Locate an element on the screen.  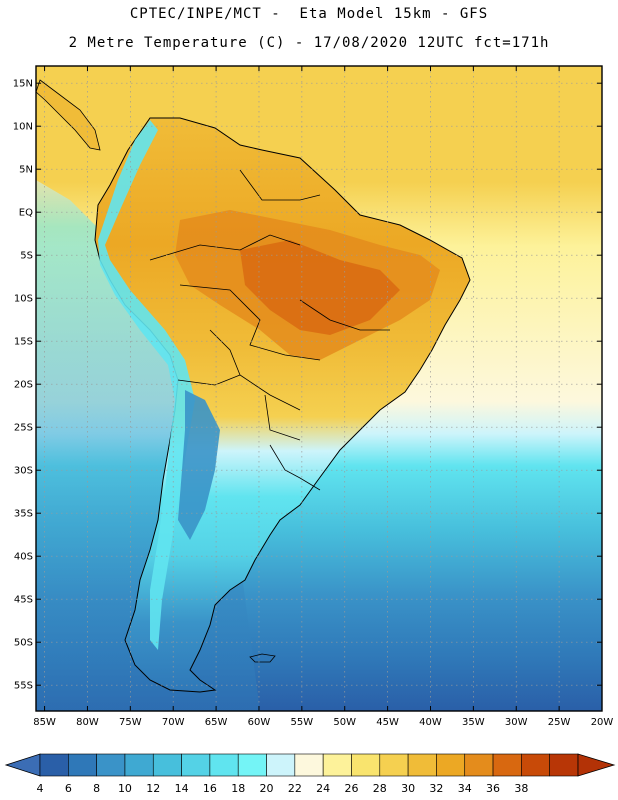
lat-label: 55S is located at coordinates (23, 686).